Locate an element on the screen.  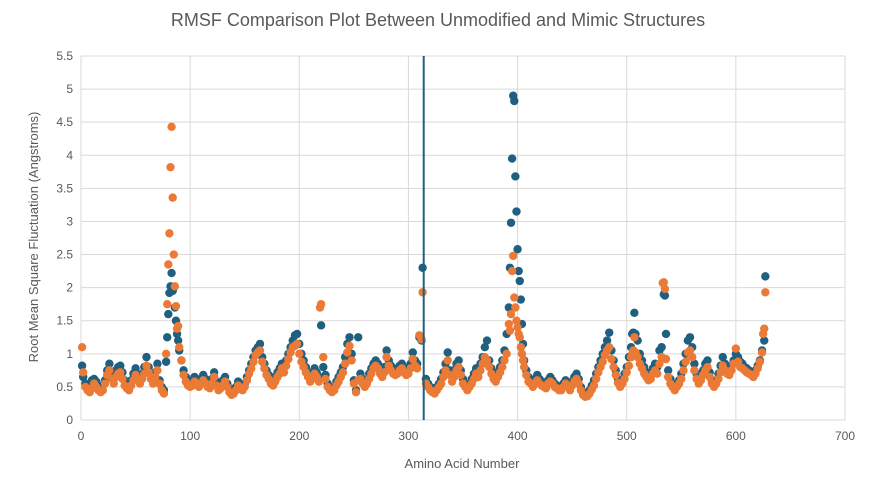
x-tick-label: 200 is located at coordinates (299, 436).